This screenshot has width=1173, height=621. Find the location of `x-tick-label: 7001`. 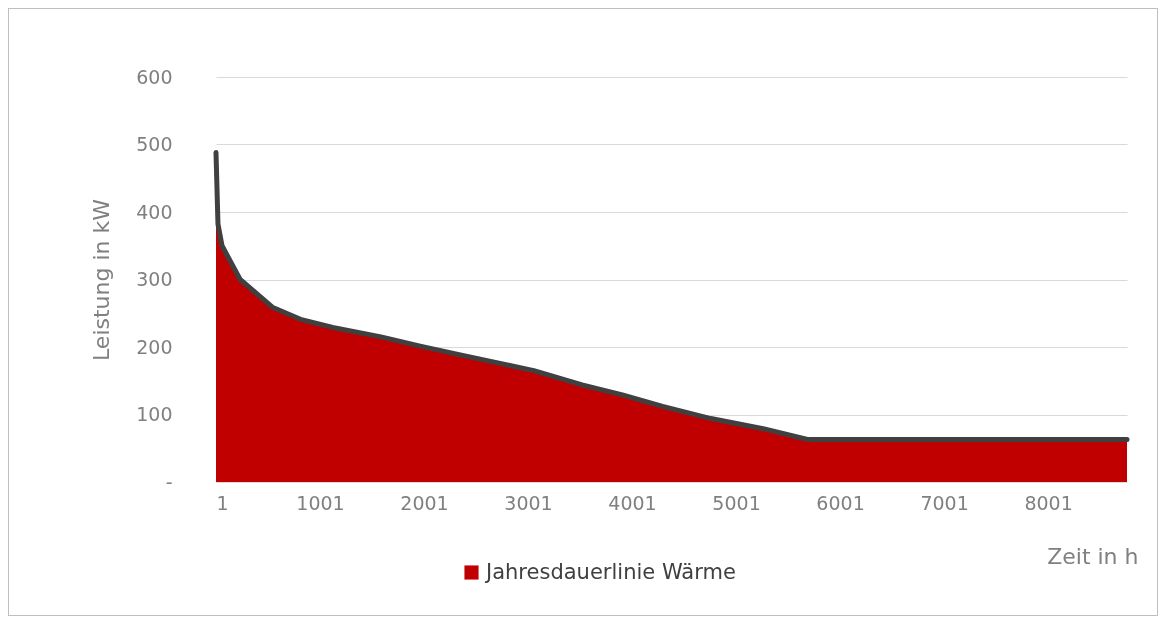

x-tick-label: 7001 is located at coordinates (944, 502).